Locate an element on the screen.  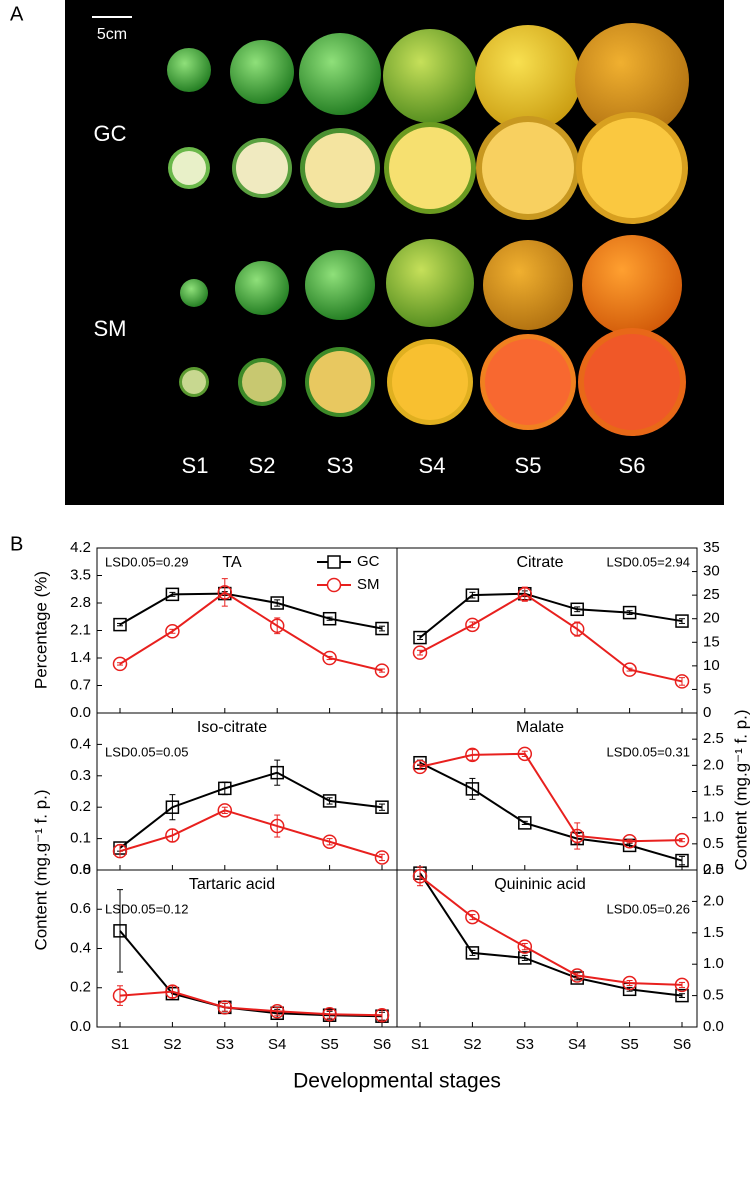
y-tick-label: 0.6 is located at coordinates (80, 908).